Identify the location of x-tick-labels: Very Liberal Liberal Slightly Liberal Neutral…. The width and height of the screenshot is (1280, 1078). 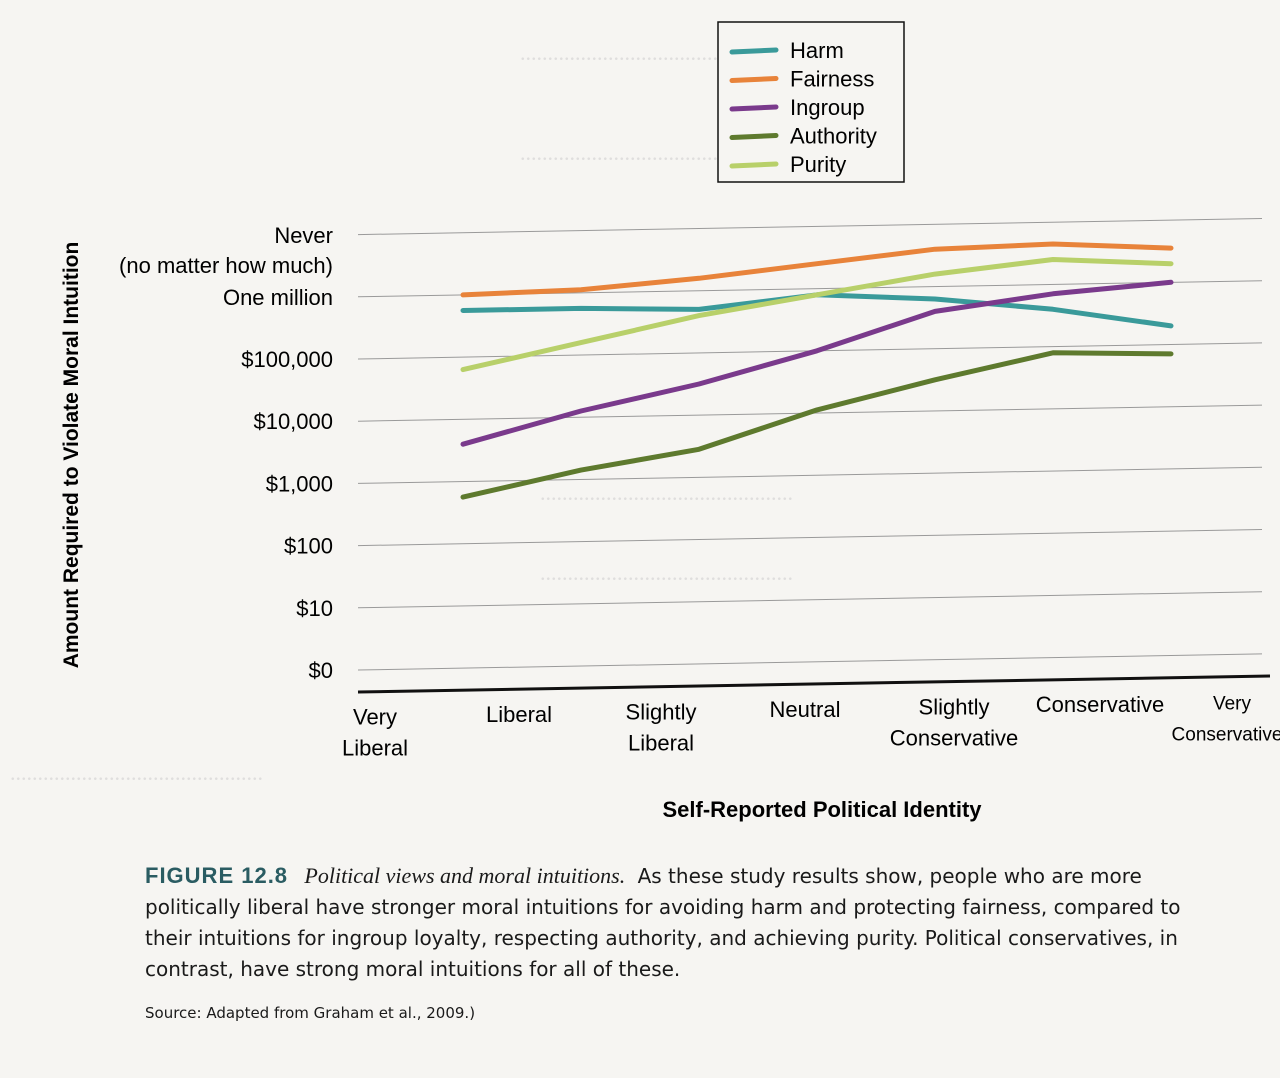
(811, 726).